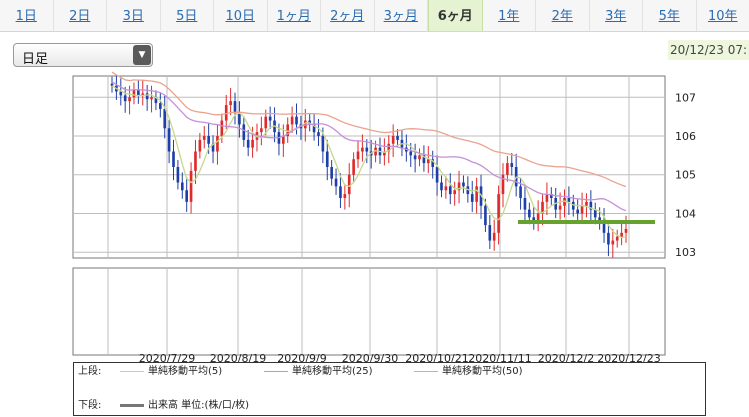 This screenshot has width=749, height=417. Describe the element at coordinates (241, 15) in the screenshot. I see `tab-period-4: 10日` at that location.